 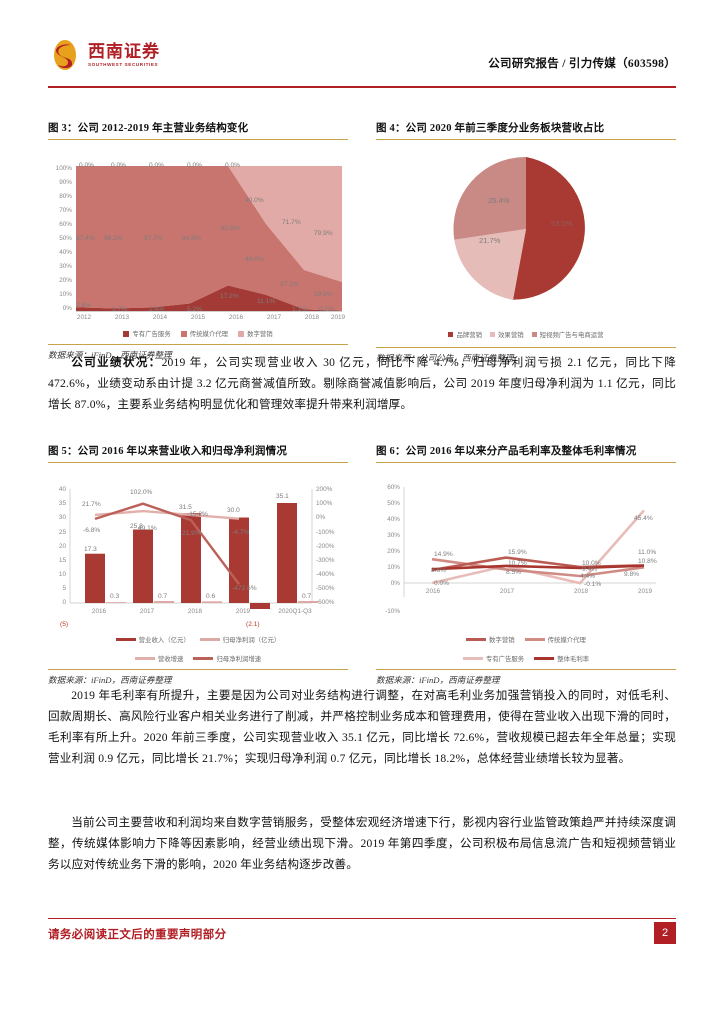 I want to click on fig3-label-trad-2015: 94.8%, so click(x=191, y=238).